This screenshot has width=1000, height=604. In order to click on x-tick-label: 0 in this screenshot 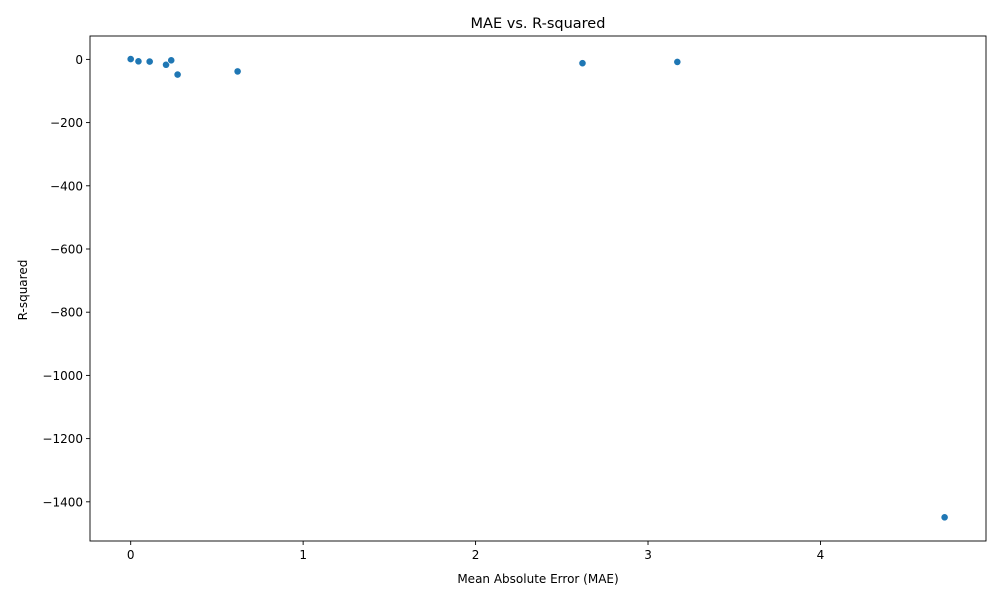, I will do `click(131, 555)`.